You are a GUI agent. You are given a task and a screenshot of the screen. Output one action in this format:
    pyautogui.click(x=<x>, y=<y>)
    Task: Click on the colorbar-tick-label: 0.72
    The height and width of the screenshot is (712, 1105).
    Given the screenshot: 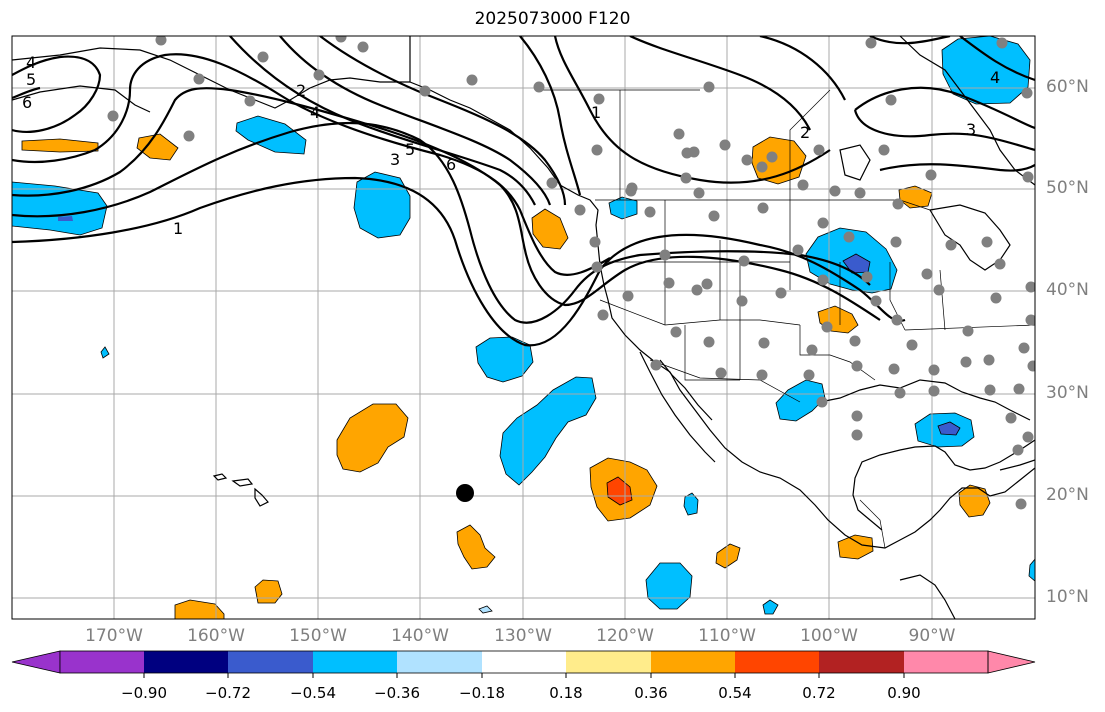 What is the action you would take?
    pyautogui.click(x=819, y=693)
    